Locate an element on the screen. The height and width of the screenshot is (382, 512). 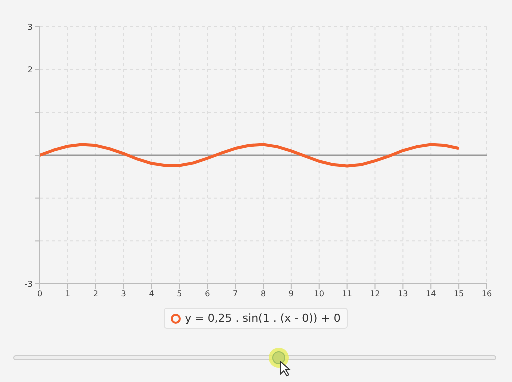
legend-label: y = 0,25 . sin(1 . (x - 0)) + 0 is located at coordinates (263, 318).